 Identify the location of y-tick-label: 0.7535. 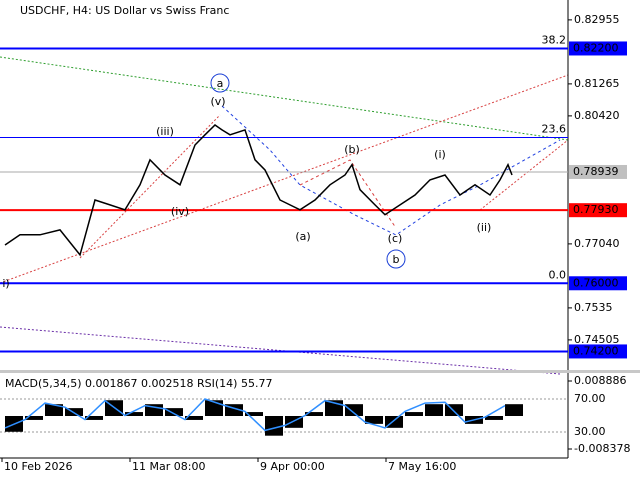
(593, 307).